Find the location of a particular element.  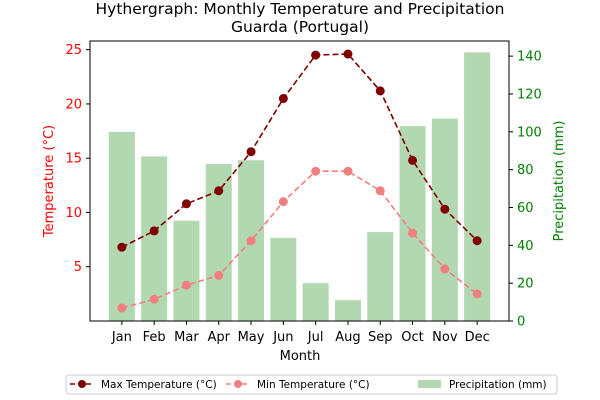

min-temperature-point-jun is located at coordinates (283, 202).